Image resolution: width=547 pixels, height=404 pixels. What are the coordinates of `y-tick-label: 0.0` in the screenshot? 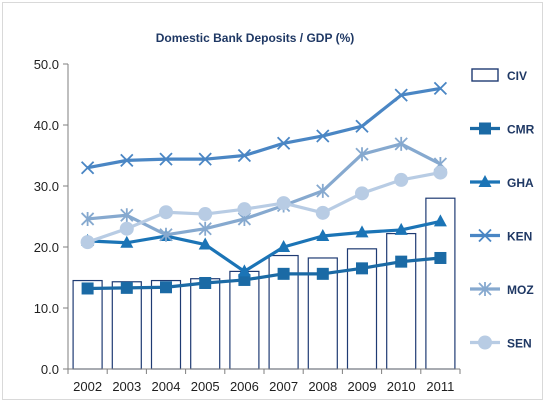 It's located at (50, 369).